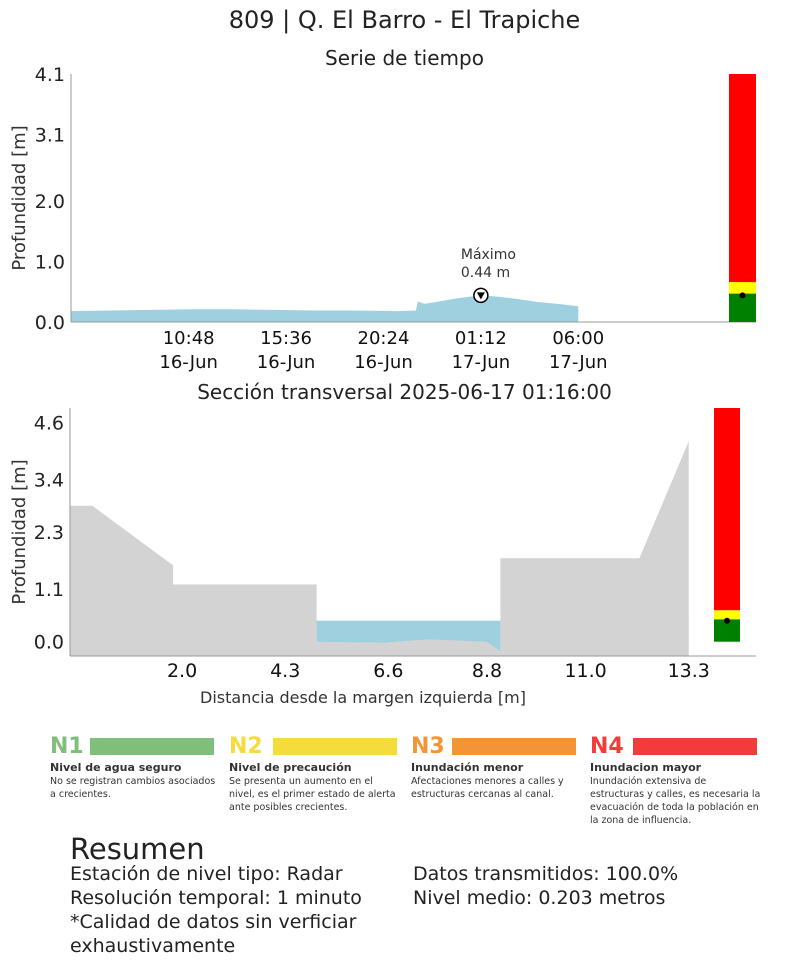 Image resolution: width=809 pixels, height=969 pixels. What do you see at coordinates (49, 590) in the screenshot?
I see `y-tick-label: 1.1` at bounding box center [49, 590].